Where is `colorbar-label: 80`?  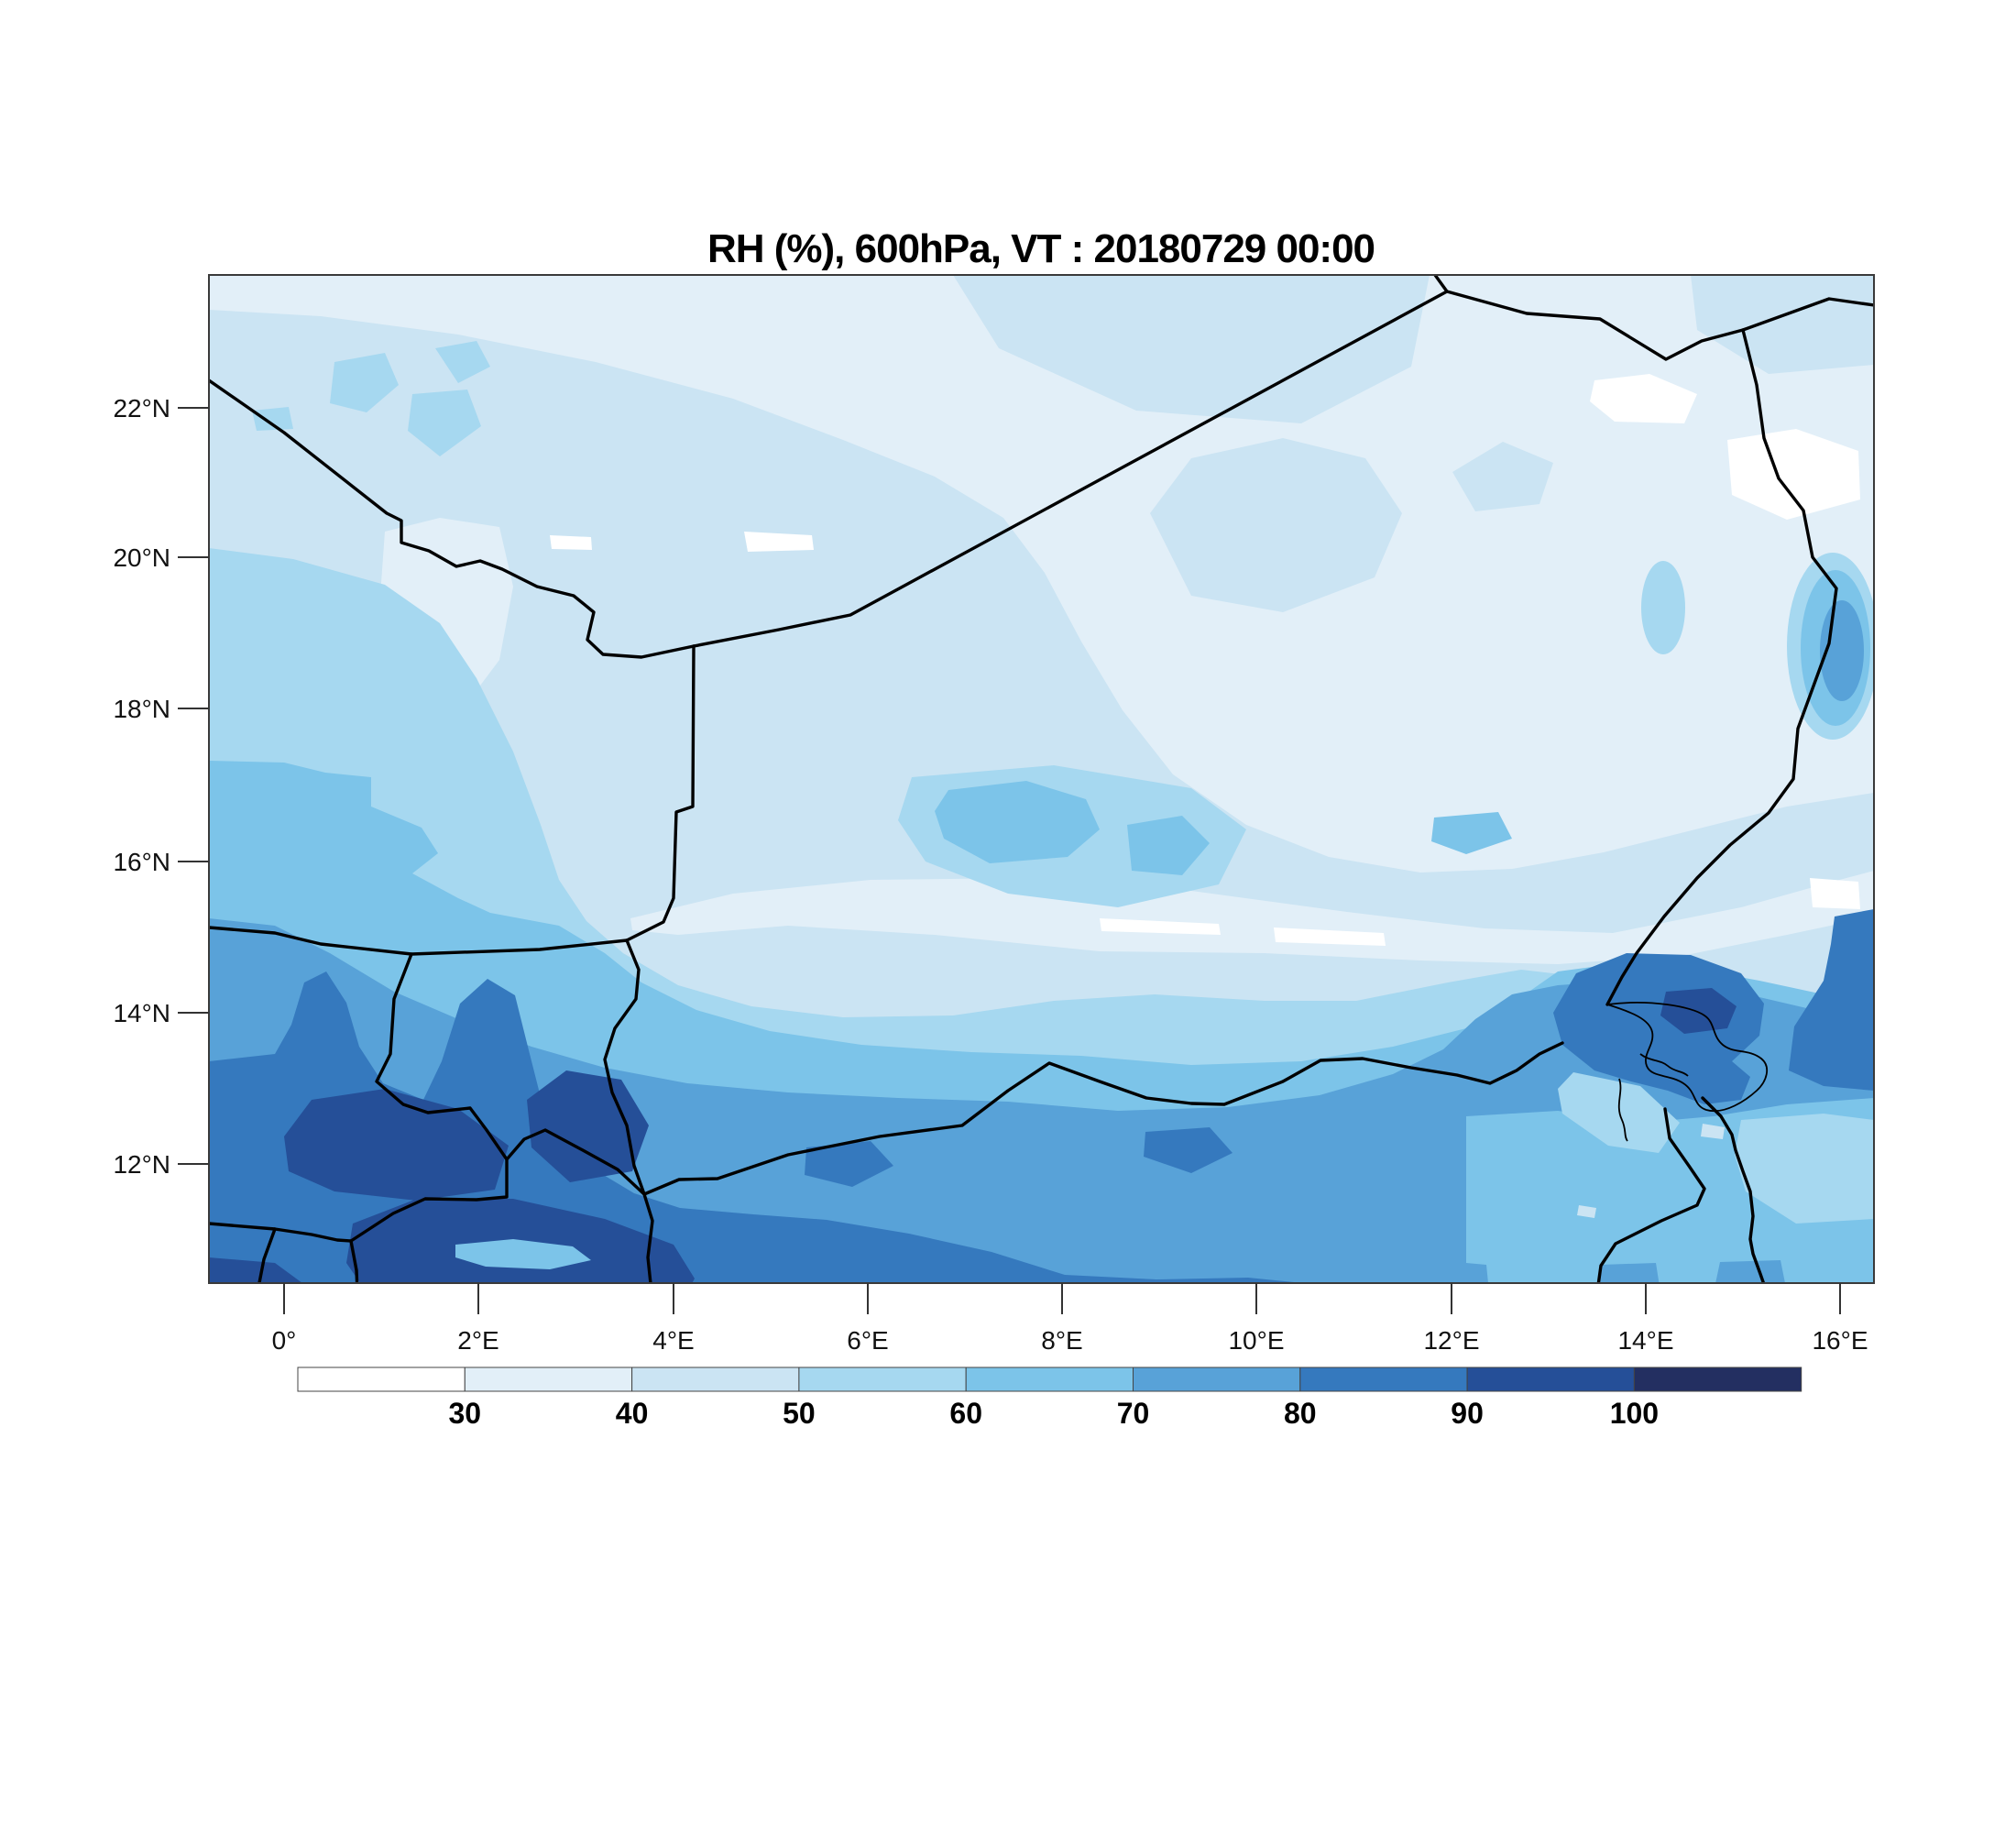
colorbar-label: 80 is located at coordinates (1300, 1413).